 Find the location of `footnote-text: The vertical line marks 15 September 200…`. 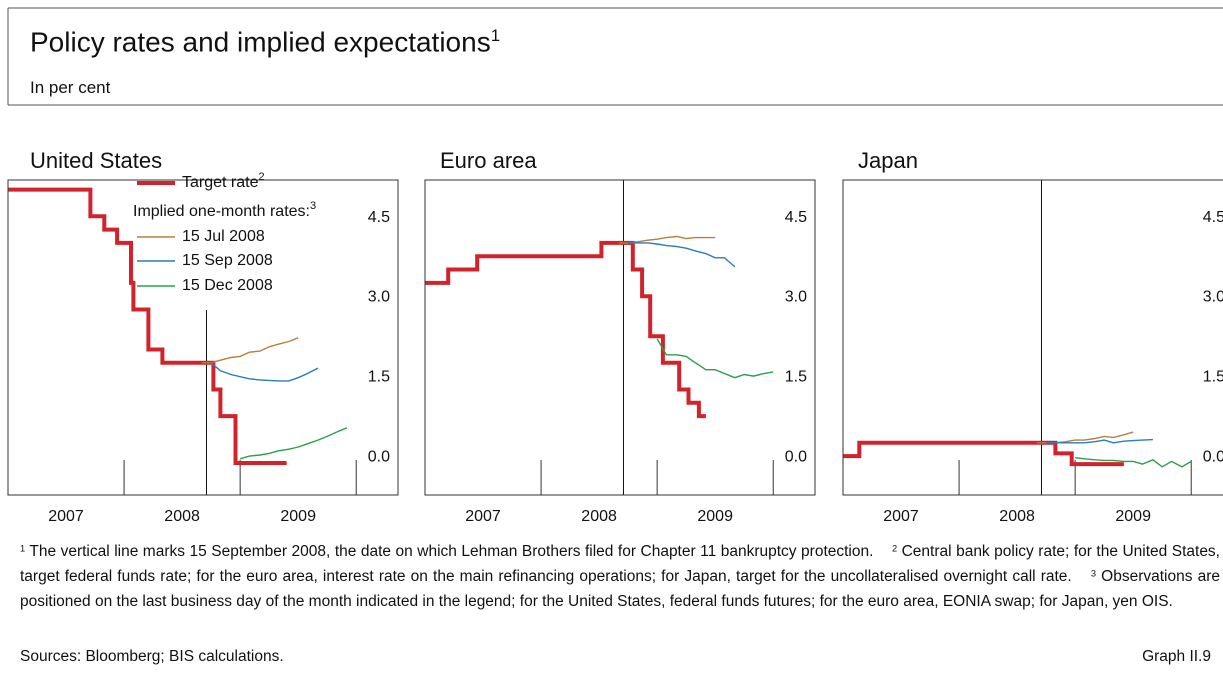

footnote-text: The vertical line marks 15 September 200… is located at coordinates (451, 551).